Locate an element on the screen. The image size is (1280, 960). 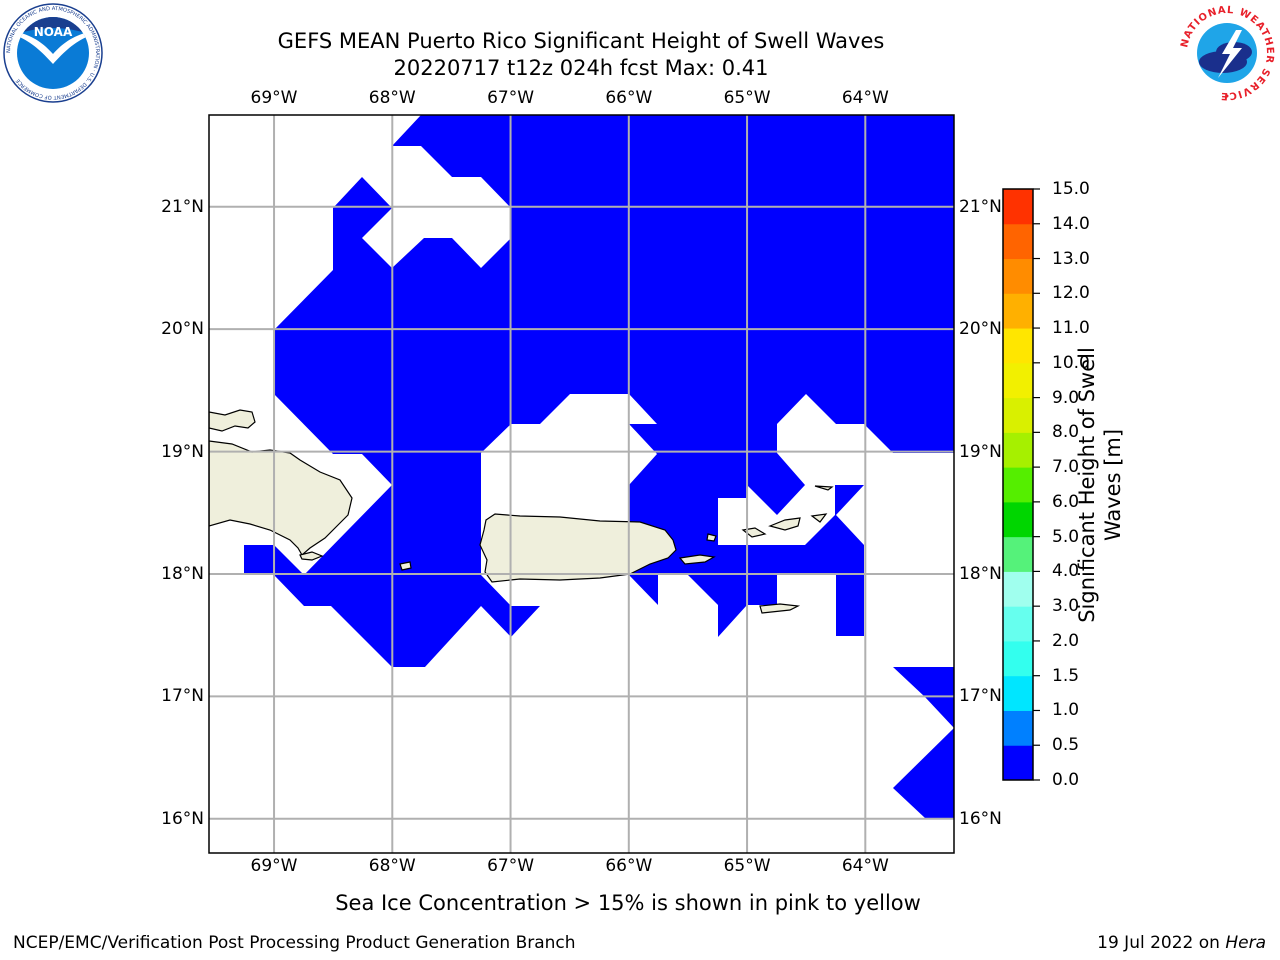
colorbar-level-8: 6.0 is located at coordinates (1066, 501).